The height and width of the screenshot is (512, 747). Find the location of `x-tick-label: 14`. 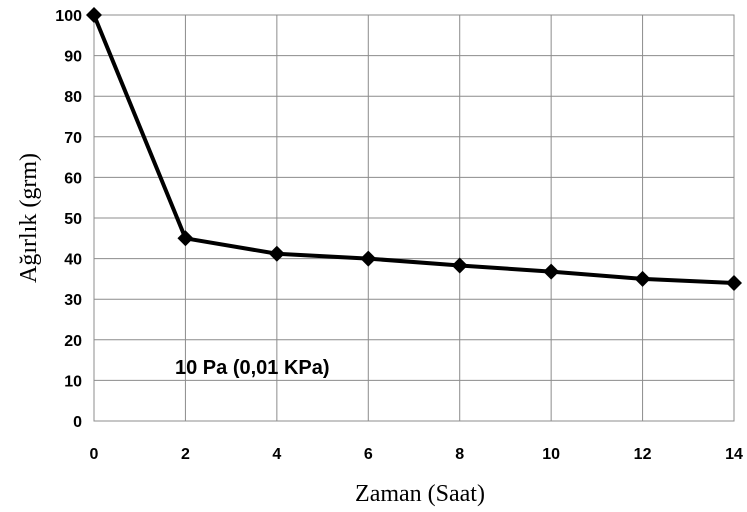

x-tick-label: 14 is located at coordinates (734, 454).